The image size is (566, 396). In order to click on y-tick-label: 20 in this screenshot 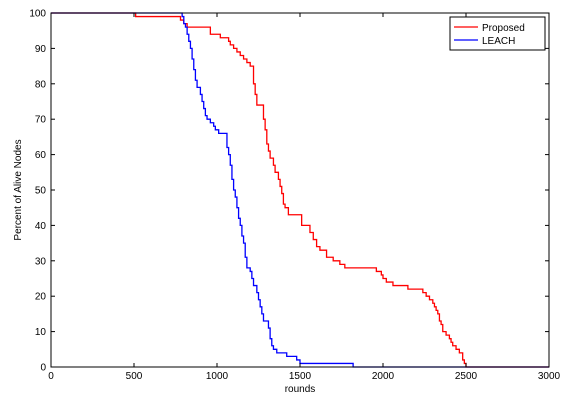, I will do `click(41, 297)`.